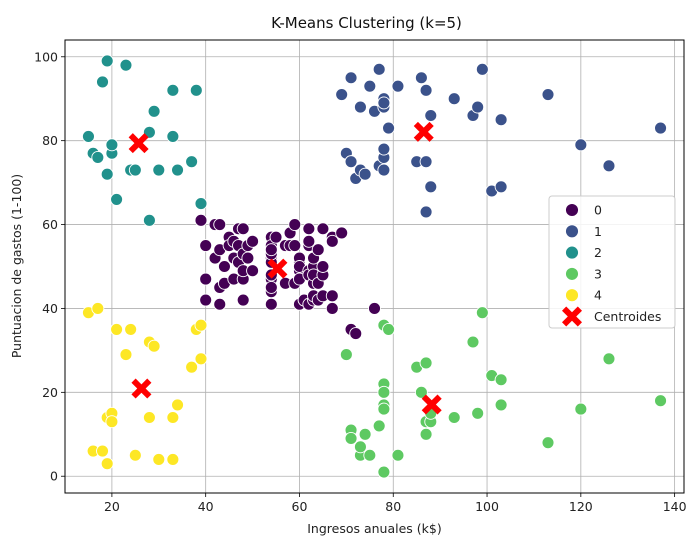 The image size is (695, 547). I want to click on y-tick-label: 80, so click(50, 140).